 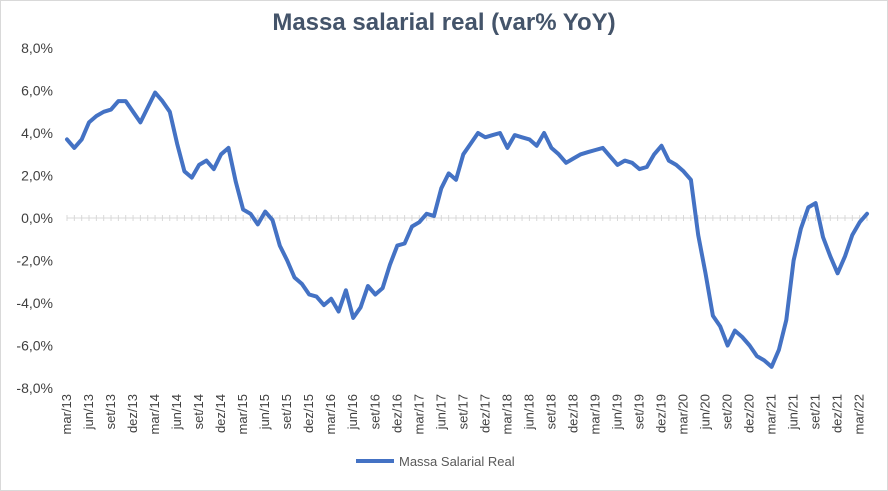 What do you see at coordinates (220, 413) in the screenshot?
I see `x-tick-label: dez/14` at bounding box center [220, 413].